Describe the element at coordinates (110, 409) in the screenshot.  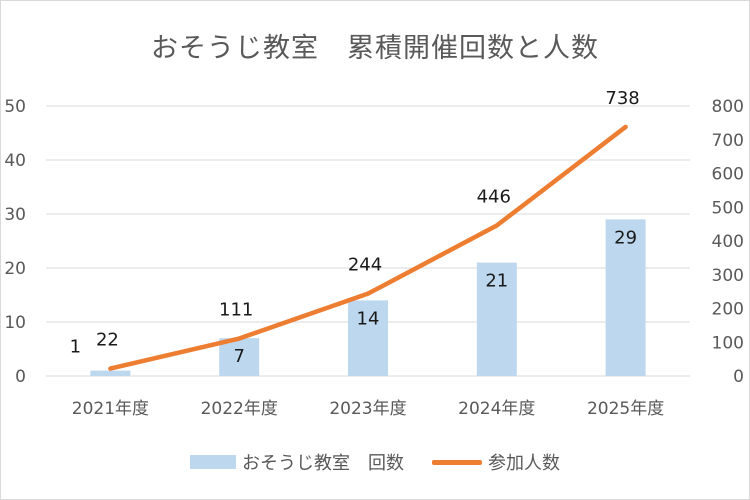
I see `x-tick-label: 2021年度` at that location.